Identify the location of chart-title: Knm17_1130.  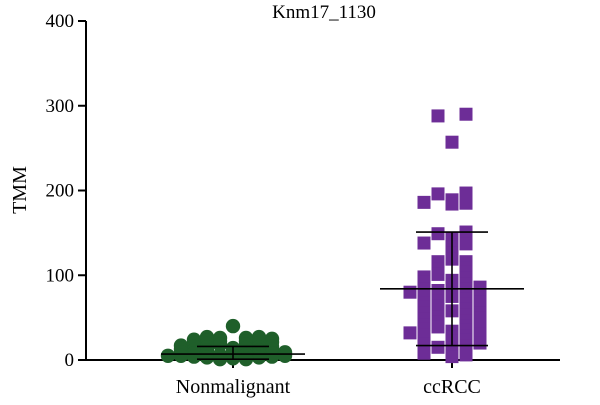
(324, 12).